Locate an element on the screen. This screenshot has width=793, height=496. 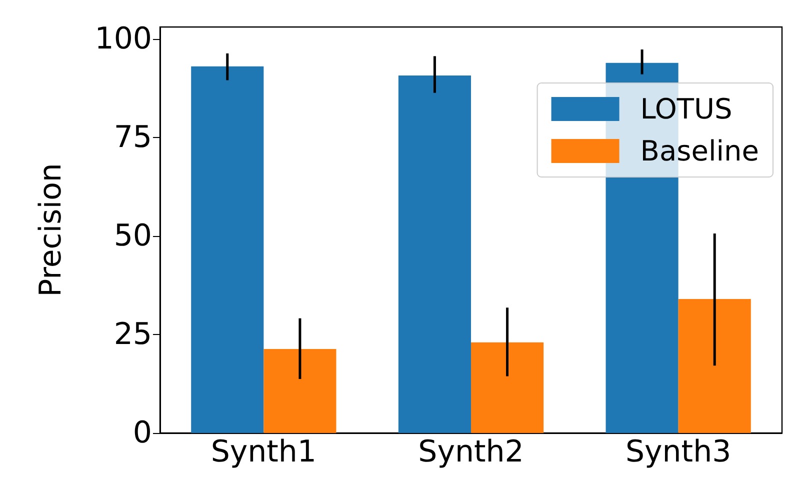
y-tick-label: 50 is located at coordinates (133, 236).